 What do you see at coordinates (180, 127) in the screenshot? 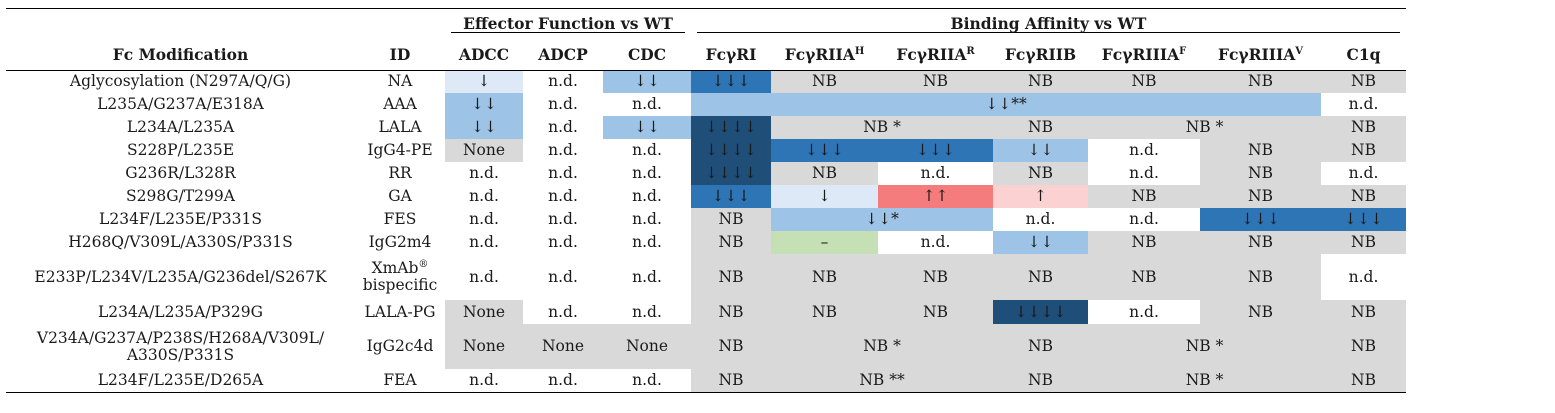
I see `cell-fc-modification: L234A/L235A` at bounding box center [180, 127].